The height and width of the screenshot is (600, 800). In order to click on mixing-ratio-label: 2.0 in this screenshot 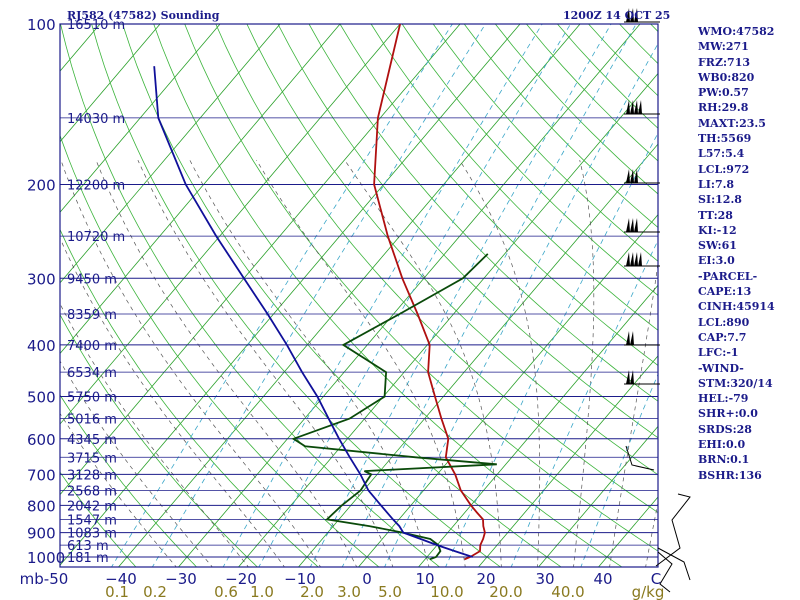, I will do `click(312, 591)`.